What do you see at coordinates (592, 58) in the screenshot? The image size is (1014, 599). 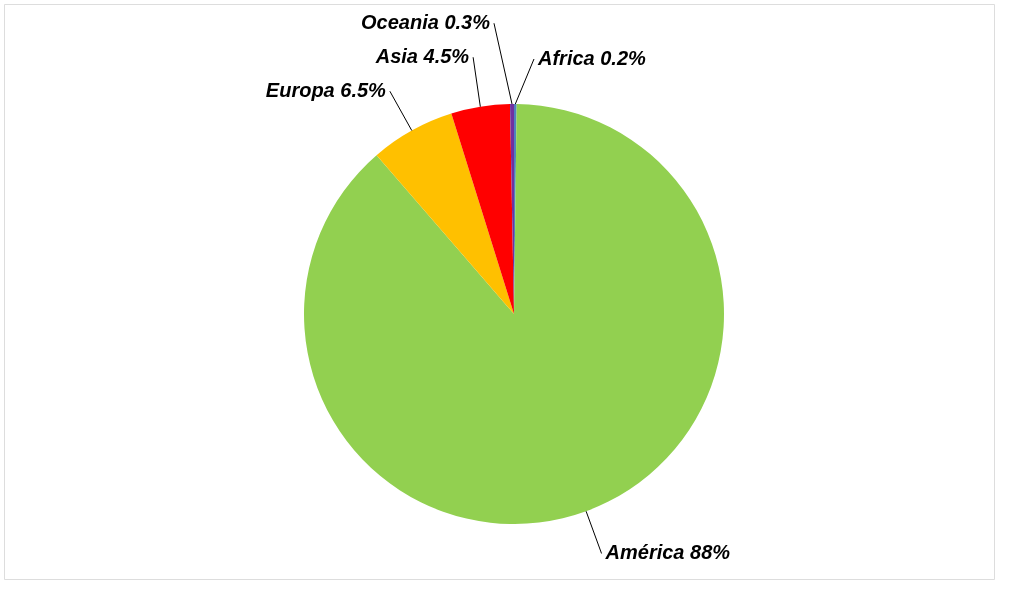 I see `slice-label: Africa 0.2%` at bounding box center [592, 58].